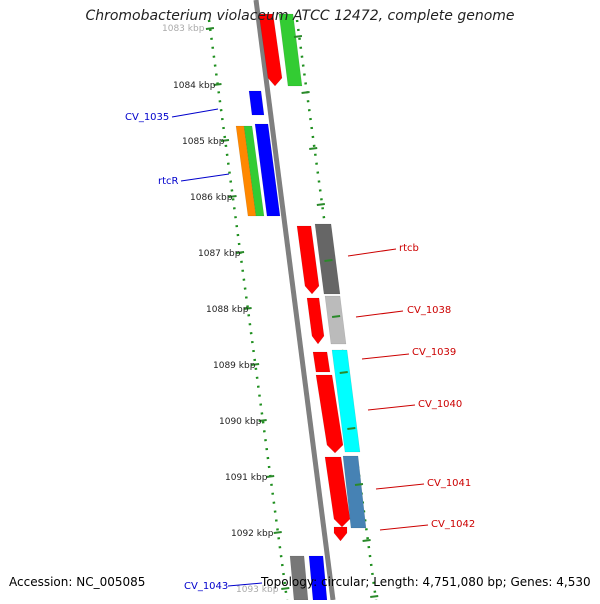 The height and width of the screenshot is (604, 600). What do you see at coordinates (449, 483) in the screenshot?
I see `gene-label: CV_1041` at bounding box center [449, 483].